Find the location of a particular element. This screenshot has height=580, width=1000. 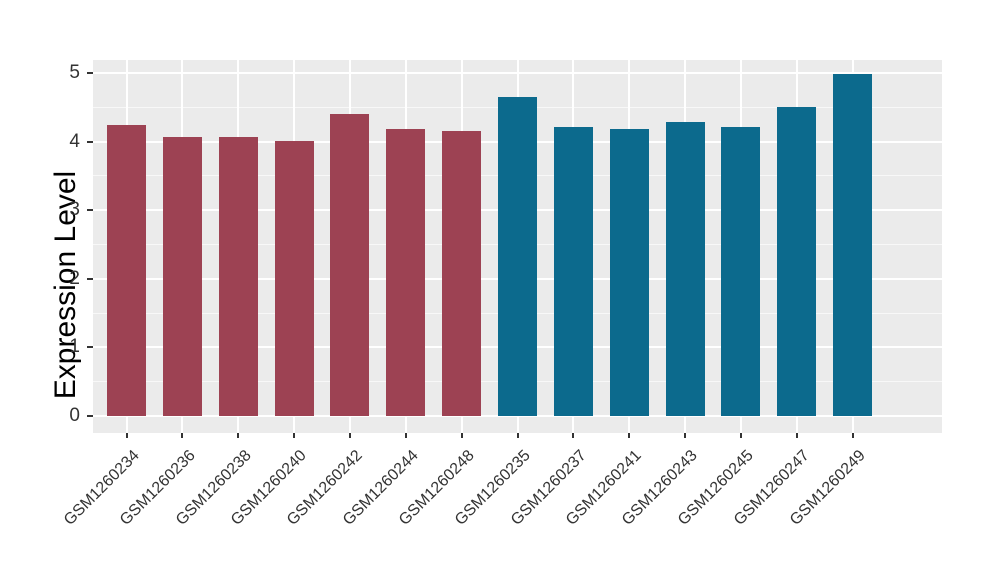

y-tick-label: 2 is located at coordinates (74, 278).